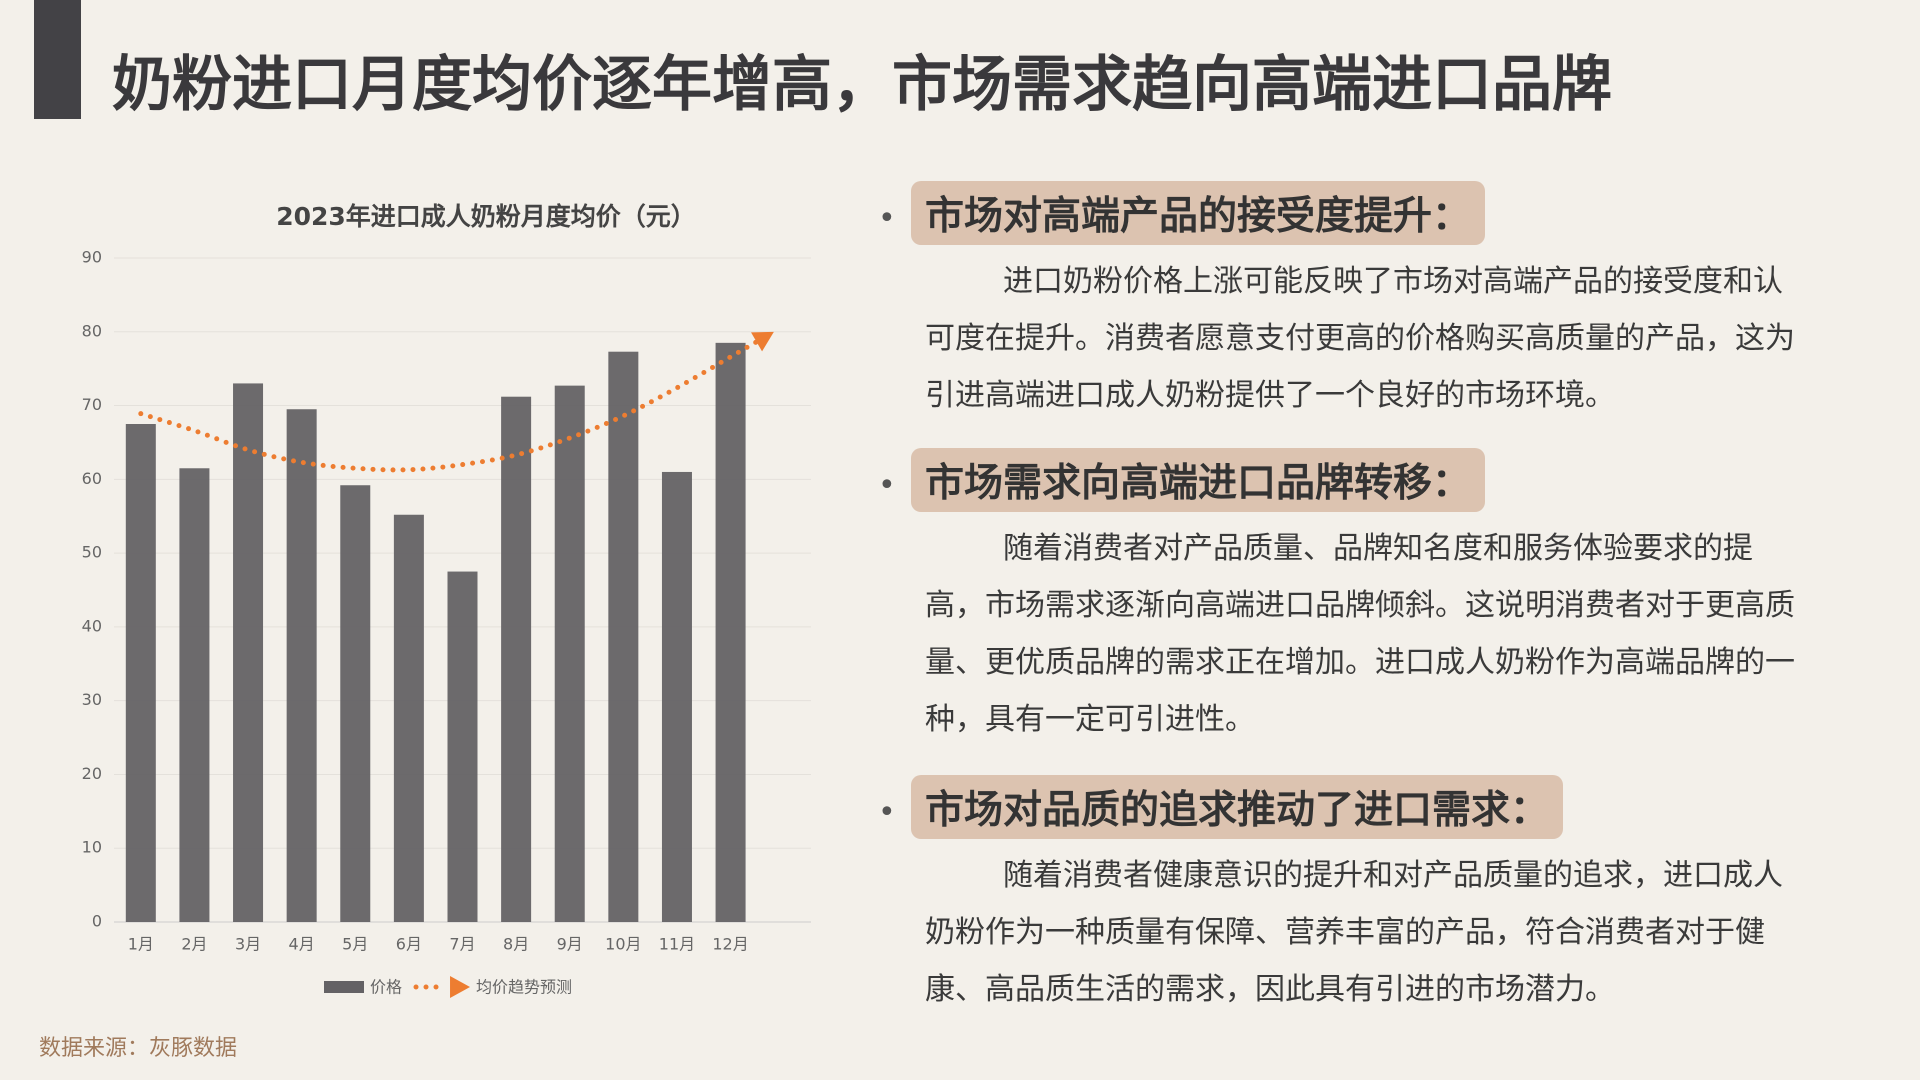  Describe the element at coordinates (409, 944) in the screenshot. I see `x-tick-label: 6月` at that location.